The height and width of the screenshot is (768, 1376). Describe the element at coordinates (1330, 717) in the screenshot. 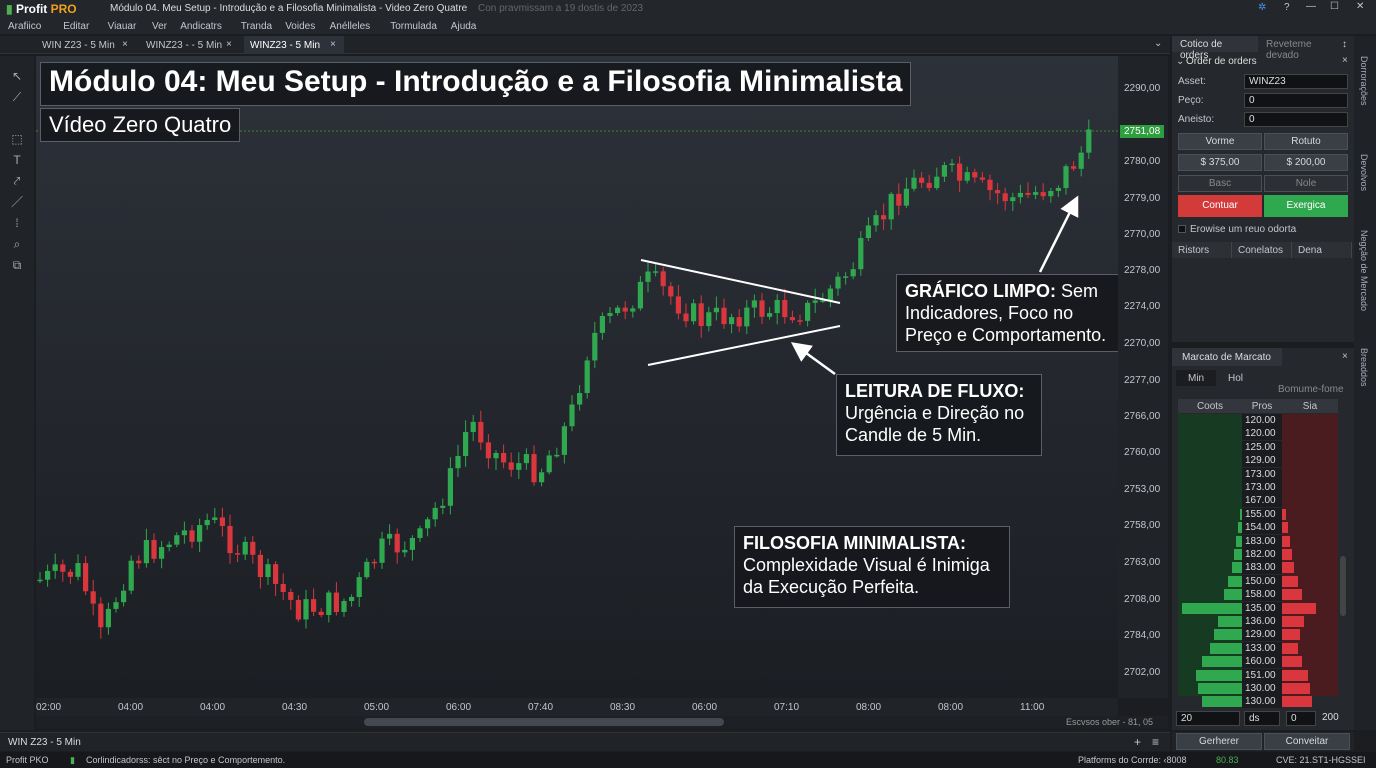

I see `depth-input: 200` at that location.